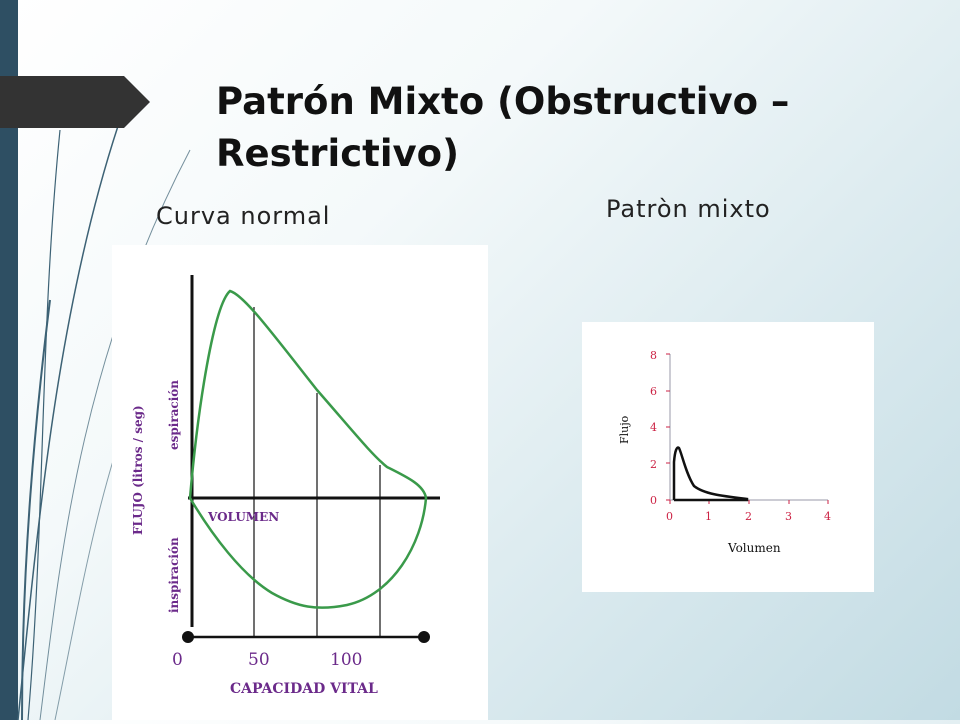 Image resolution: width=960 pixels, height=724 pixels. I want to click on slide-title: Patrón Mixto (Obstructivo – Restrictivo), so click(566, 128).